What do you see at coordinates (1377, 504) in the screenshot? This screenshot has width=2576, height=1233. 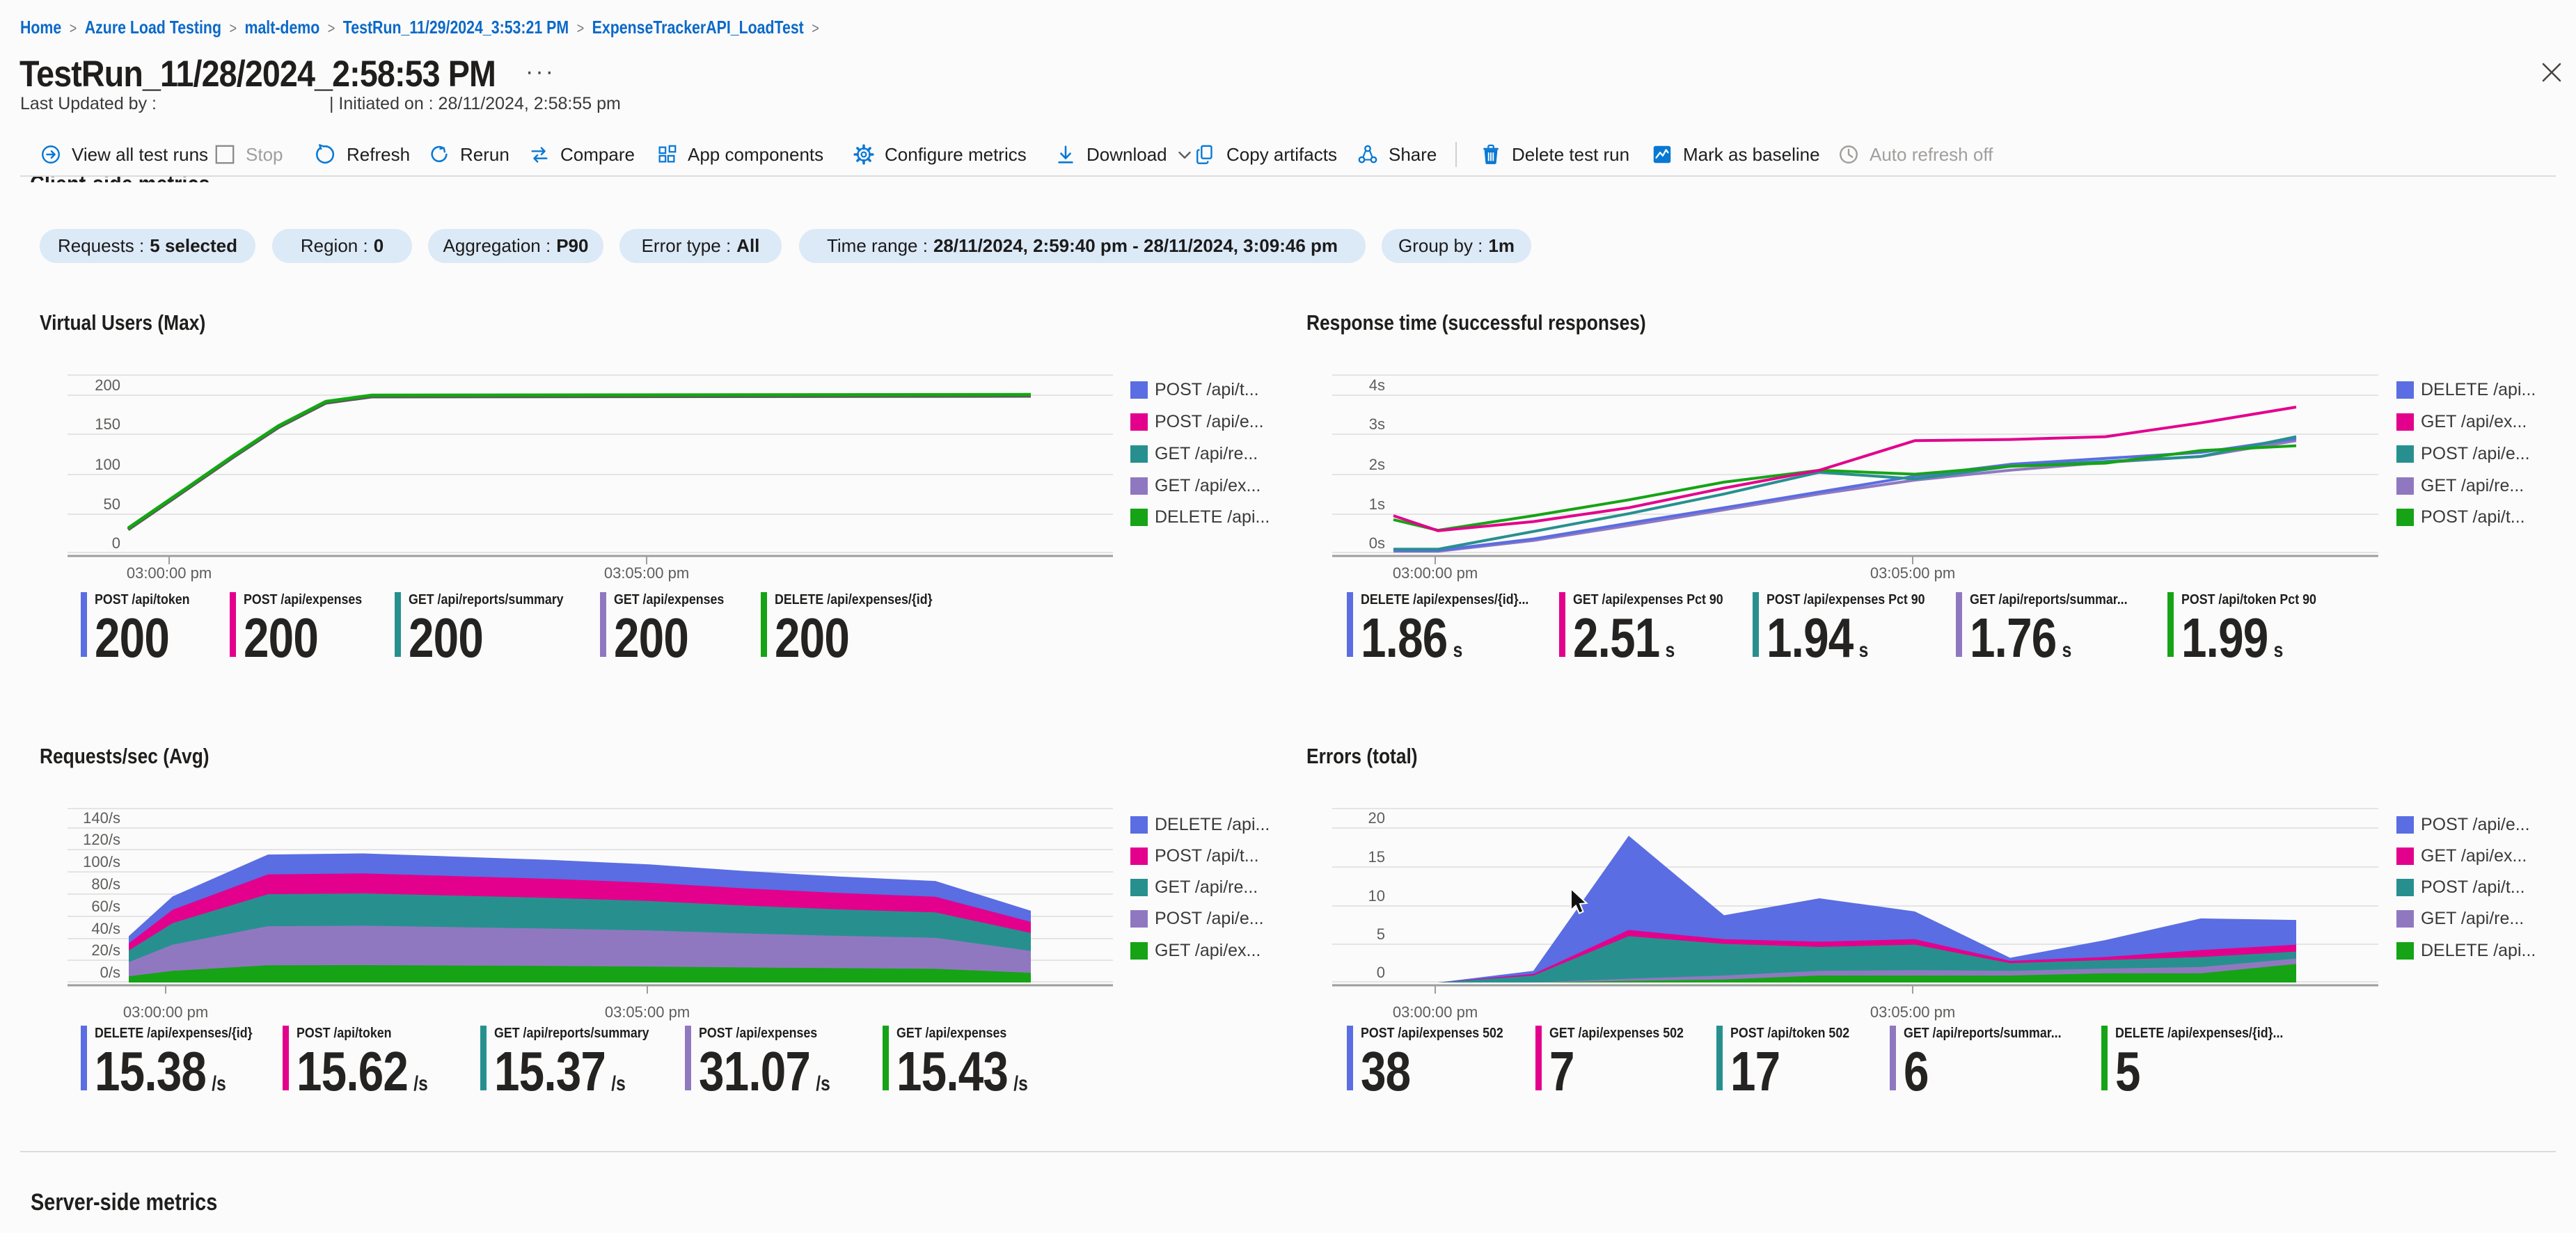 I see `svg-text: 1s` at bounding box center [1377, 504].